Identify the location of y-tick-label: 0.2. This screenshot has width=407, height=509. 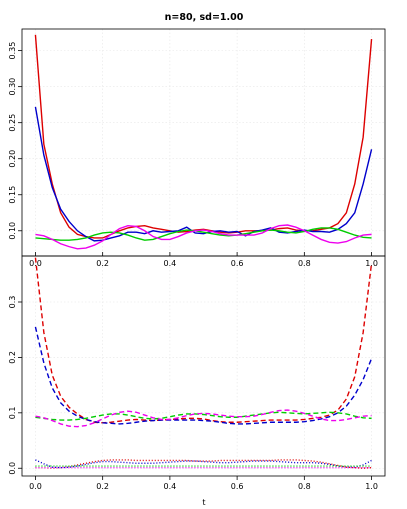
(12, 357).